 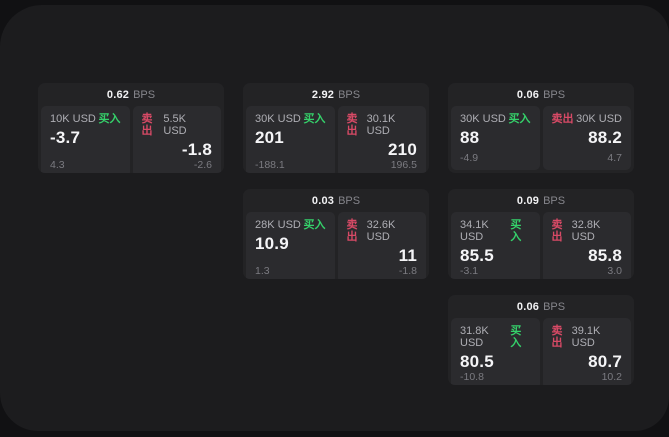 I want to click on bps-value: 0.62, so click(x=118, y=94).